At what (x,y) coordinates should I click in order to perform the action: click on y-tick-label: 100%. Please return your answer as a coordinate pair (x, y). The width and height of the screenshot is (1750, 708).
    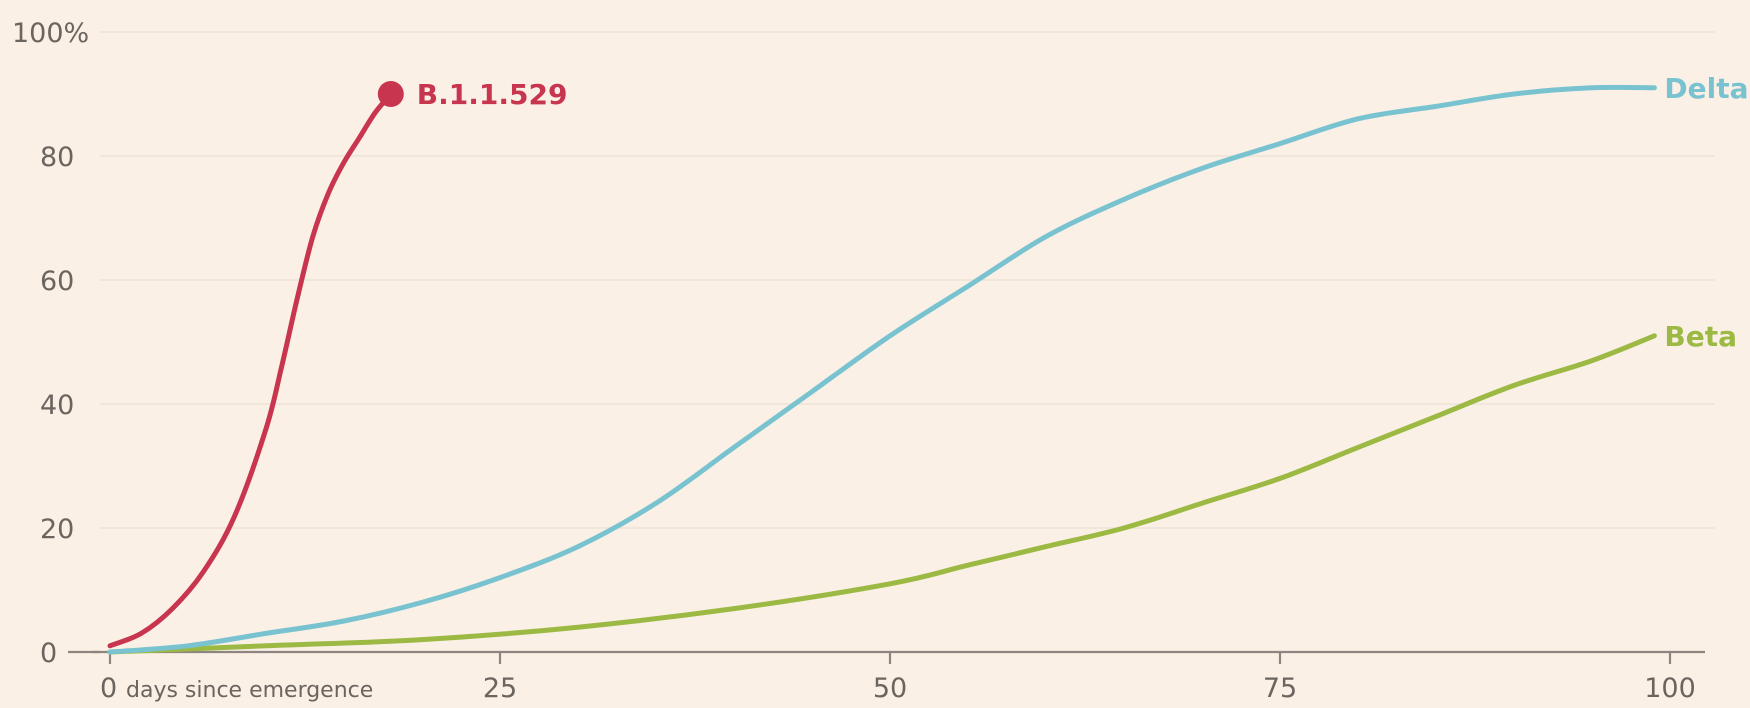
    Looking at the image, I should click on (50, 33).